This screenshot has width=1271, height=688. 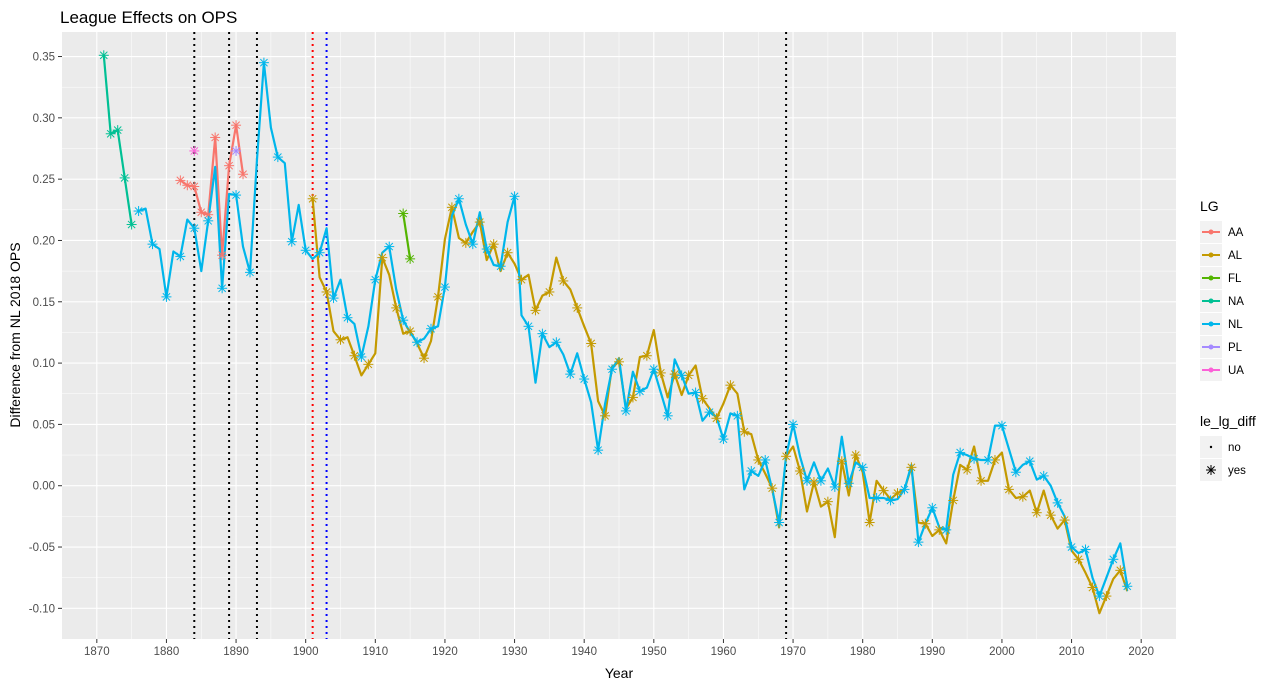 What do you see at coordinates (215, 137) in the screenshot?
I see `data-point-aa` at bounding box center [215, 137].